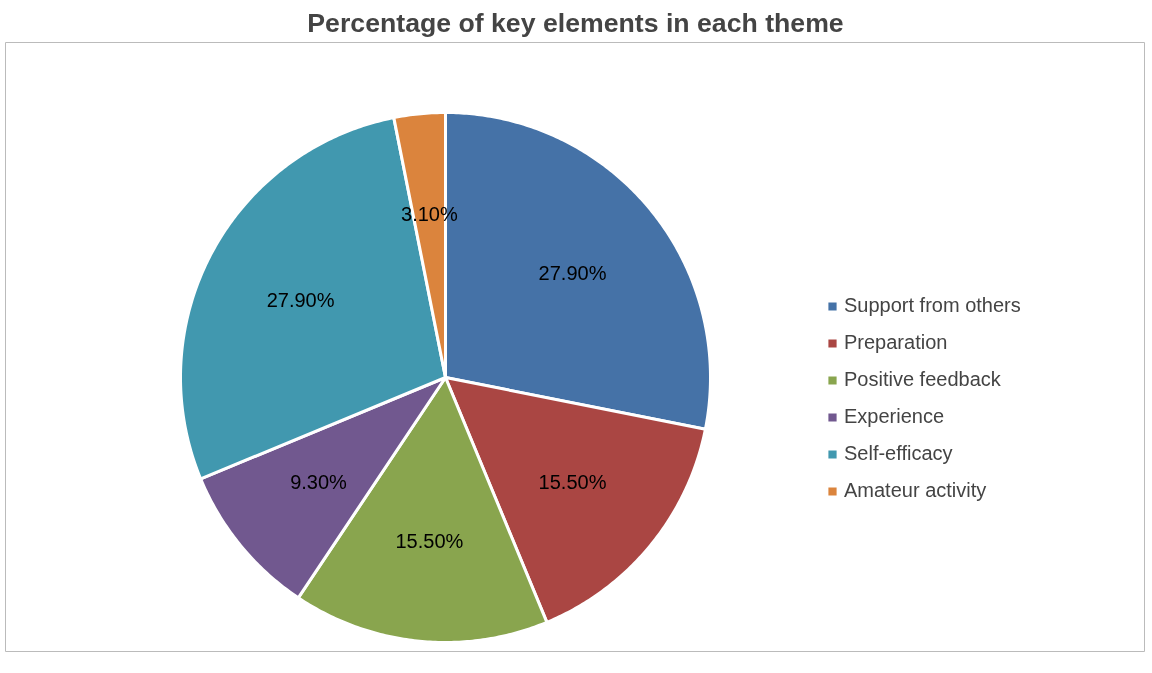 This screenshot has width=1152, height=673. What do you see at coordinates (896, 342) in the screenshot?
I see `legend-label: Preparation` at bounding box center [896, 342].